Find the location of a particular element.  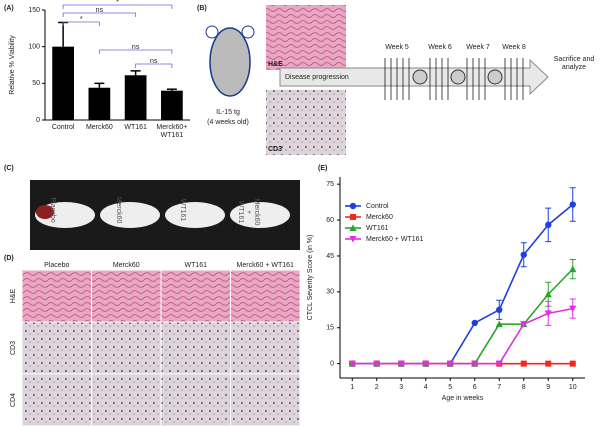

x-tick-label: WT161 is located at coordinates (135, 127).